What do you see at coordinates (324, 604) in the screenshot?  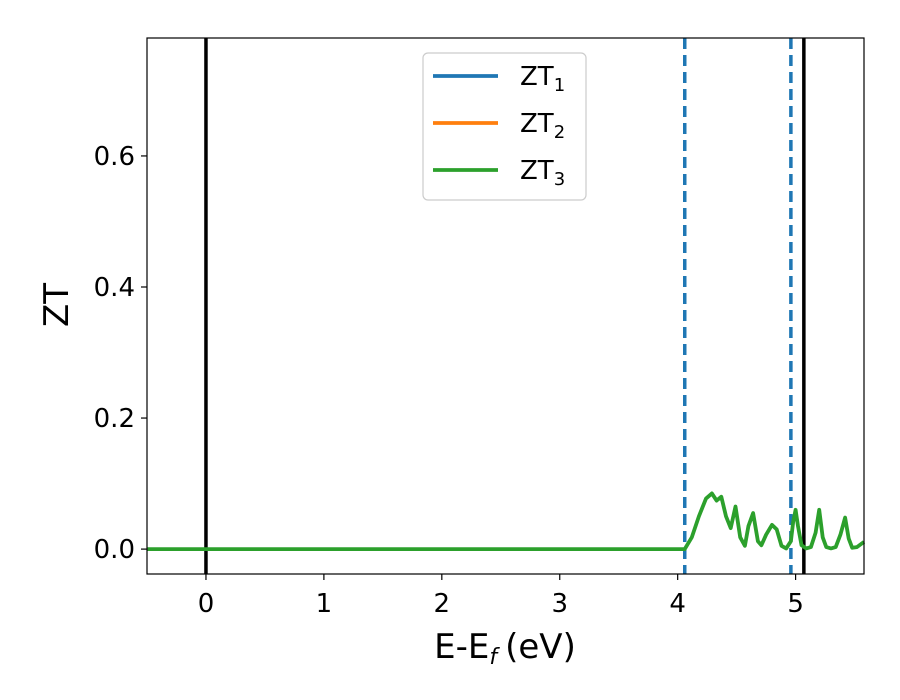 I see `x-tick-label: 1` at bounding box center [324, 604].